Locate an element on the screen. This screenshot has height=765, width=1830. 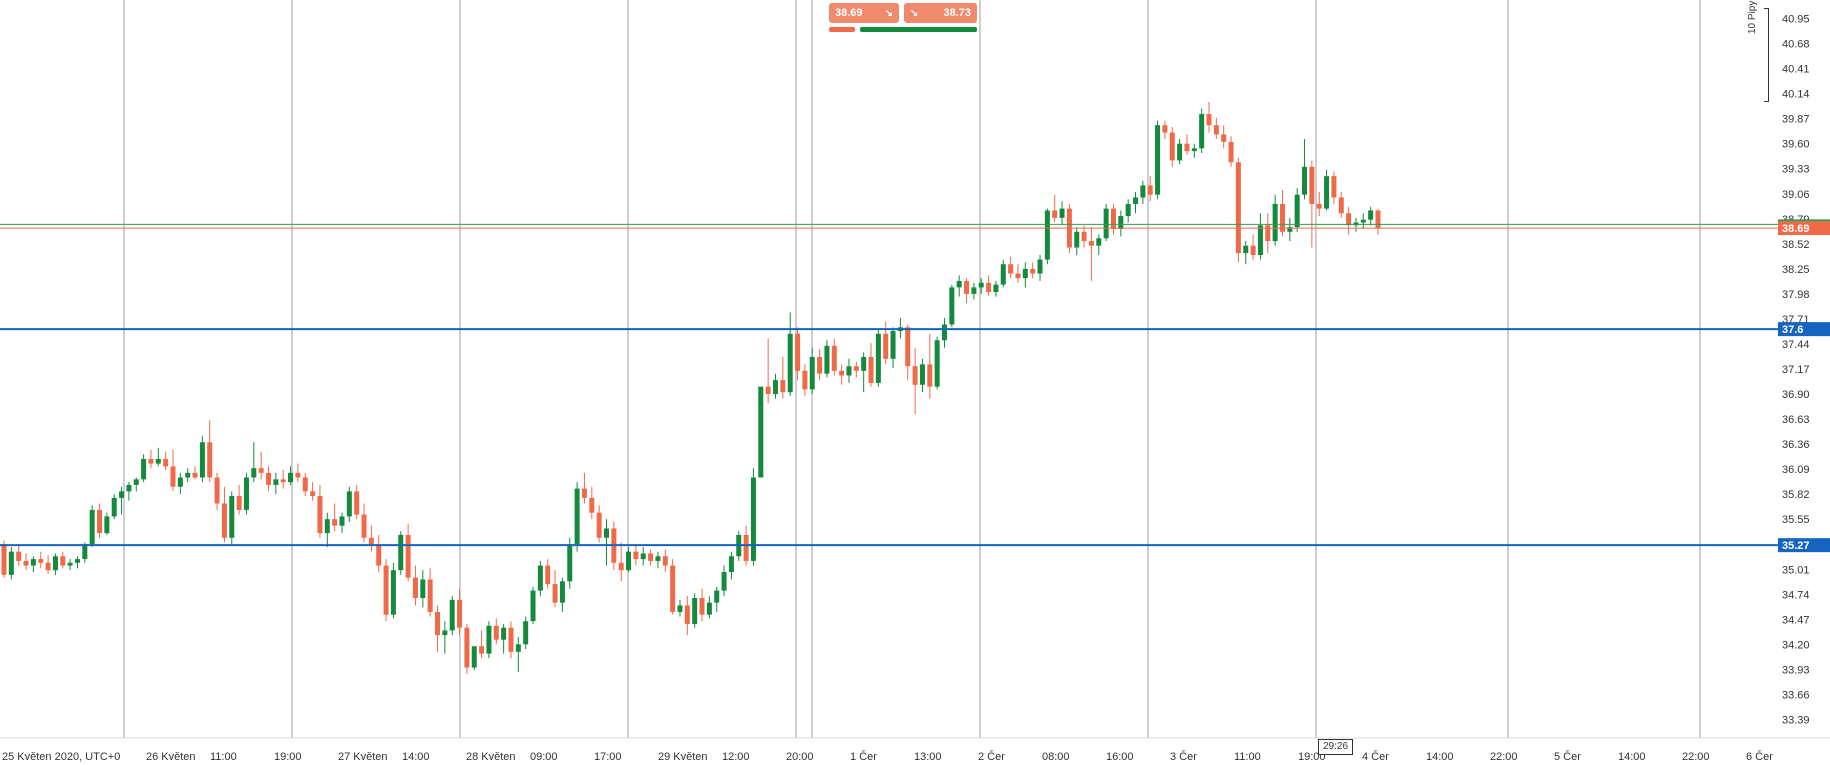
x-tick-label: 6 Čer is located at coordinates (1759, 756).